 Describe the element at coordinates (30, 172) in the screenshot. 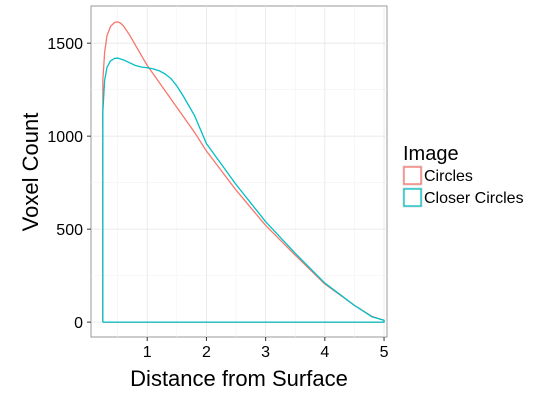

I see `y-axis-title: Voxel Count` at that location.